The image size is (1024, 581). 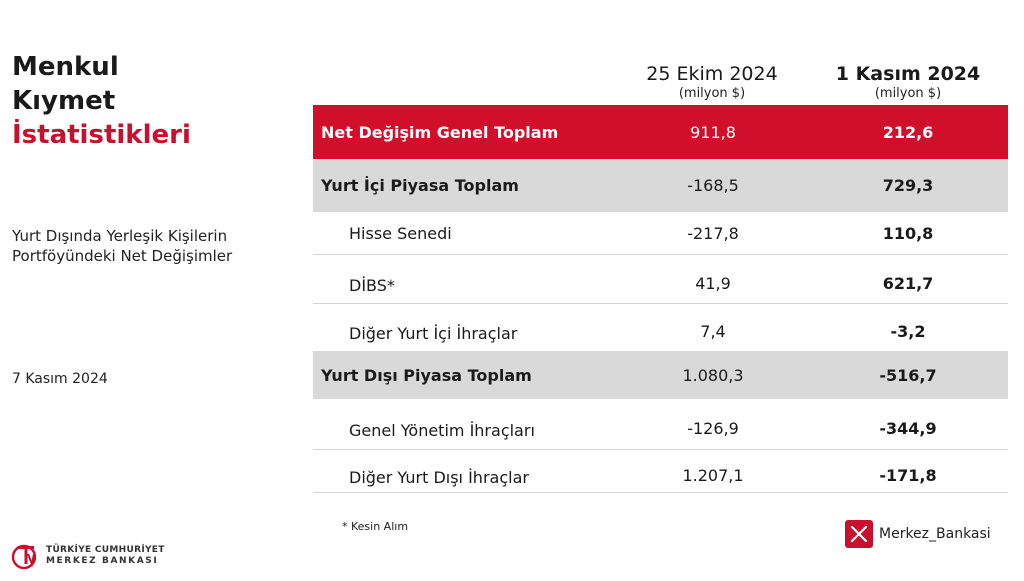 What do you see at coordinates (908, 93) in the screenshot?
I see `column-header-2-unit: (milyon $)` at bounding box center [908, 93].